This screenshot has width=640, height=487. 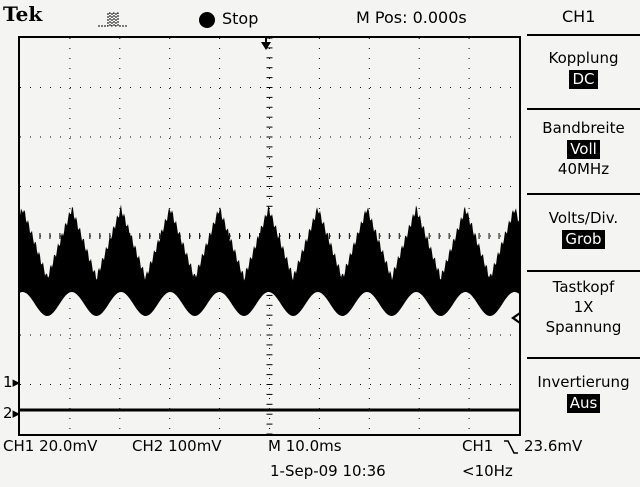 What do you see at coordinates (266, 43) in the screenshot?
I see `trigger-position-icon` at bounding box center [266, 43].